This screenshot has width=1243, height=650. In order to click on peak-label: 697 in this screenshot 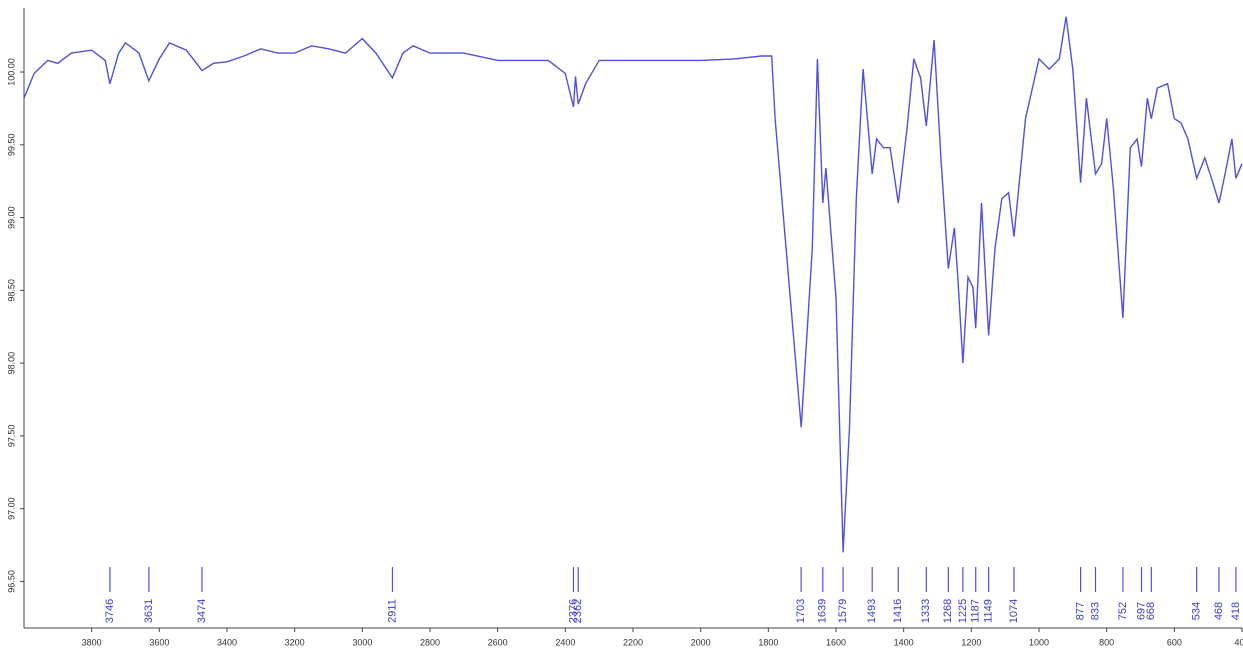, I will do `click(1141, 611)`.